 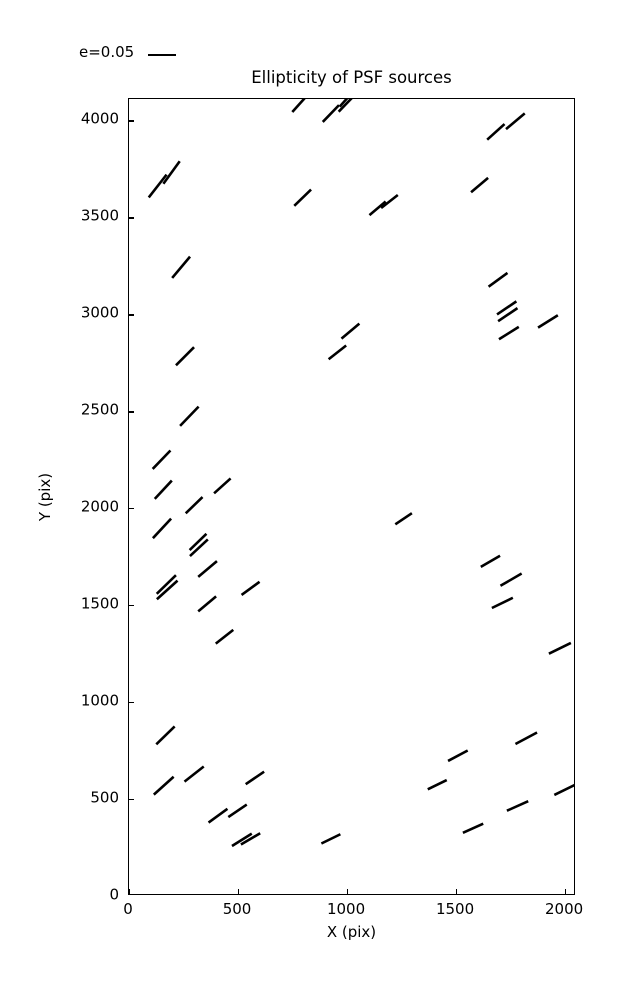 What do you see at coordinates (99, 118) in the screenshot?
I see `y-tick-label: 4000` at bounding box center [99, 118].